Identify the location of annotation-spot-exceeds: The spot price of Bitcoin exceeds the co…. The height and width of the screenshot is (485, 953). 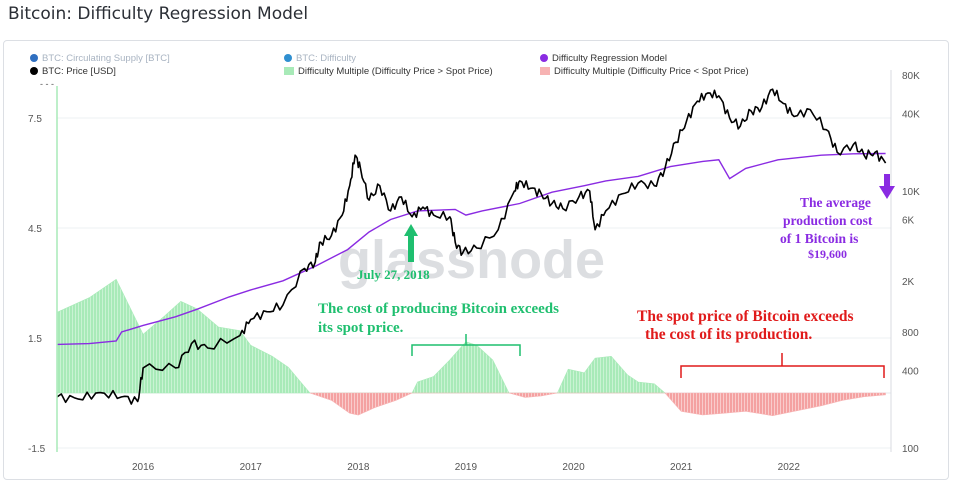
(761, 343).